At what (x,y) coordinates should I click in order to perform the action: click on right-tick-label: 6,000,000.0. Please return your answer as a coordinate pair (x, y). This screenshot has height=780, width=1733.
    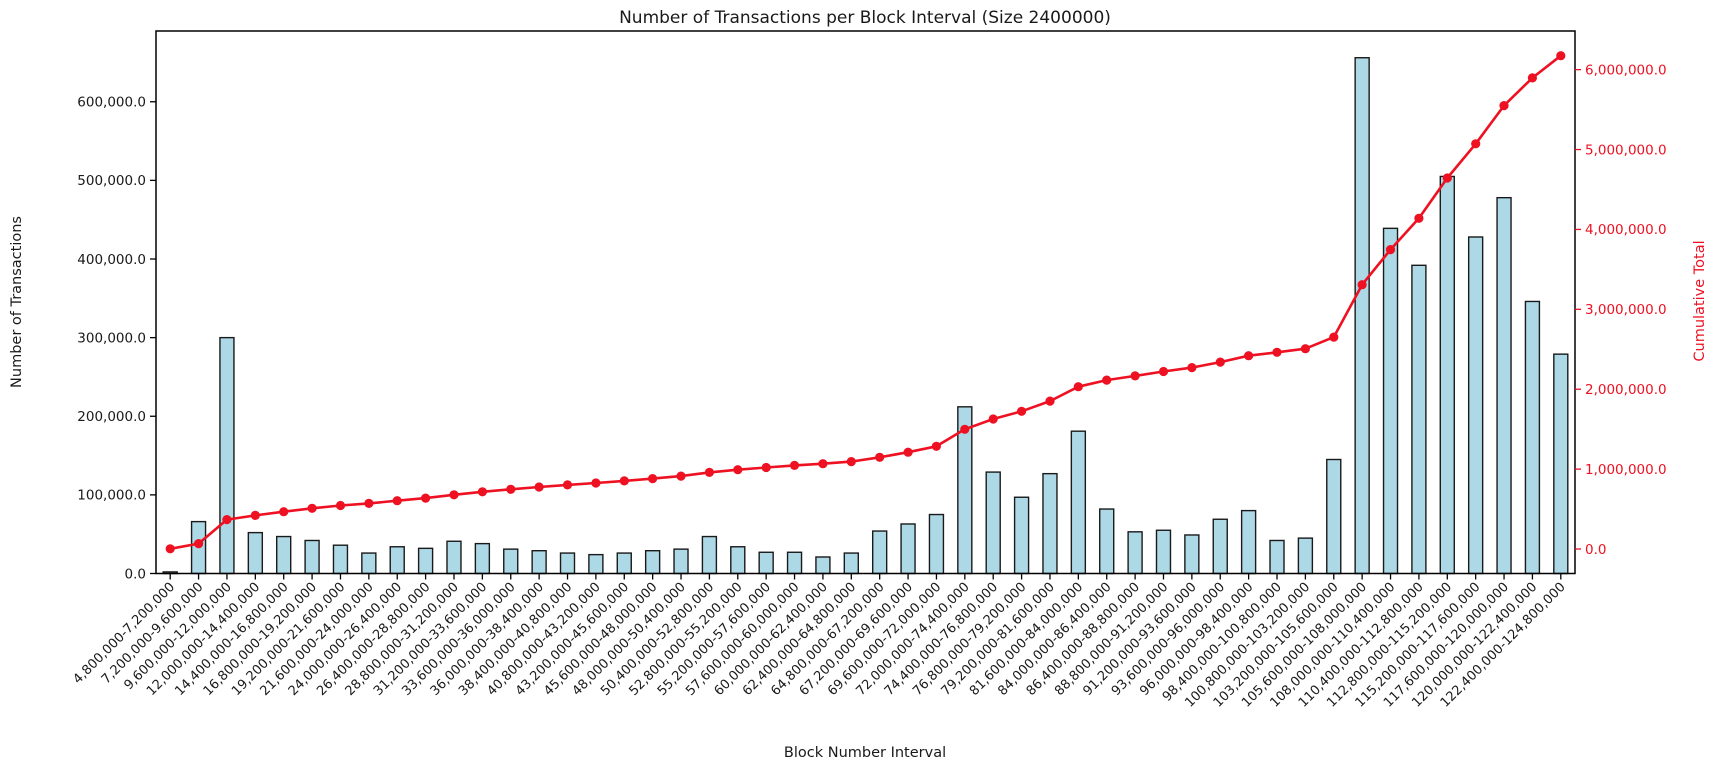
    Looking at the image, I should click on (1626, 70).